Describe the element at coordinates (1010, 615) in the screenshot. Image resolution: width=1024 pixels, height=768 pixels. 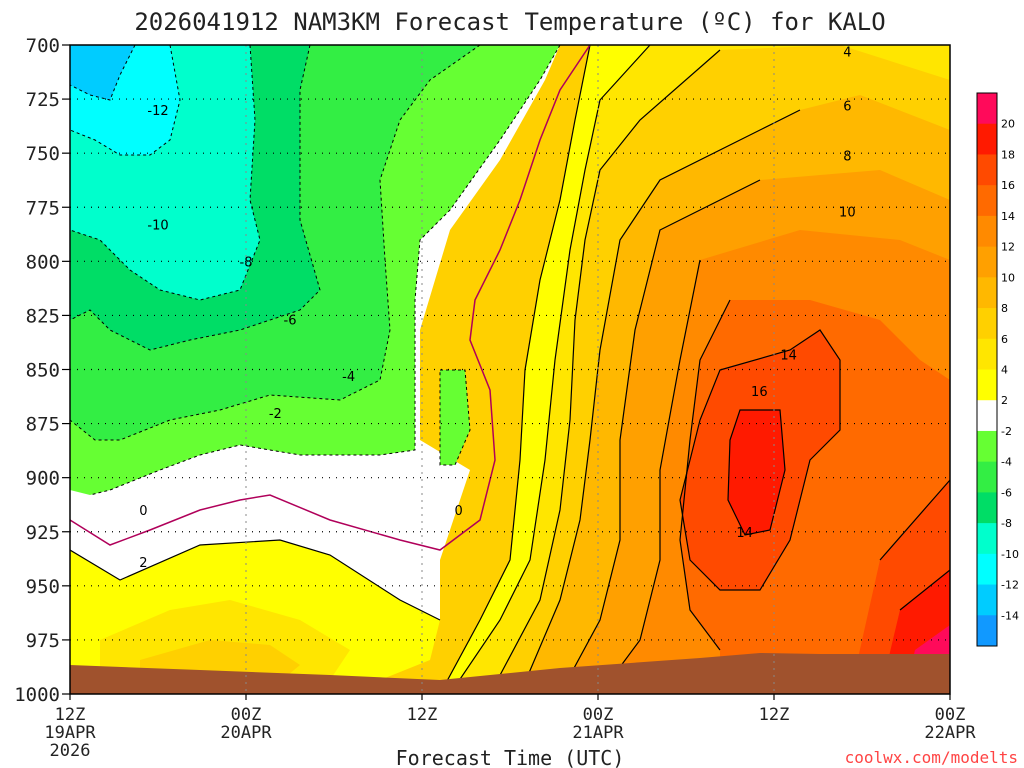
I see `colorbar-label: -14` at that location.